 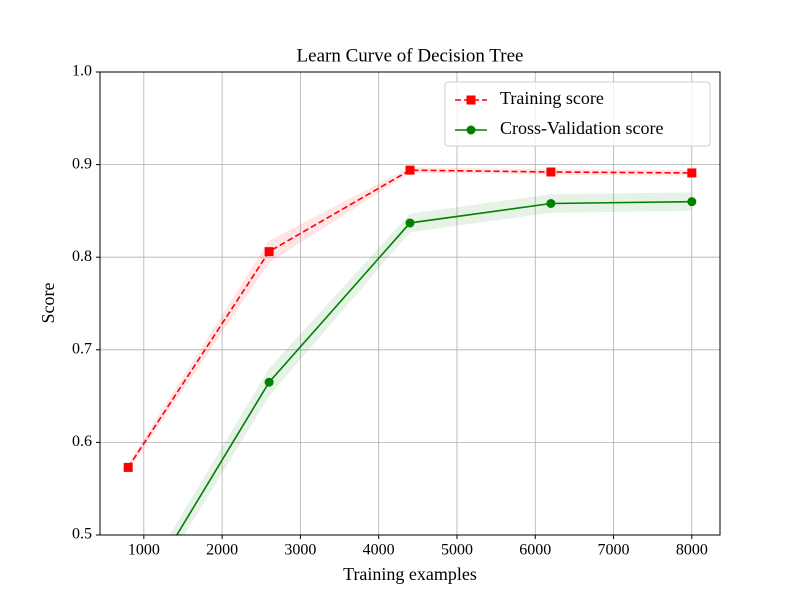 What do you see at coordinates (535, 550) in the screenshot?
I see `x-tick-label: 6000` at bounding box center [535, 550].